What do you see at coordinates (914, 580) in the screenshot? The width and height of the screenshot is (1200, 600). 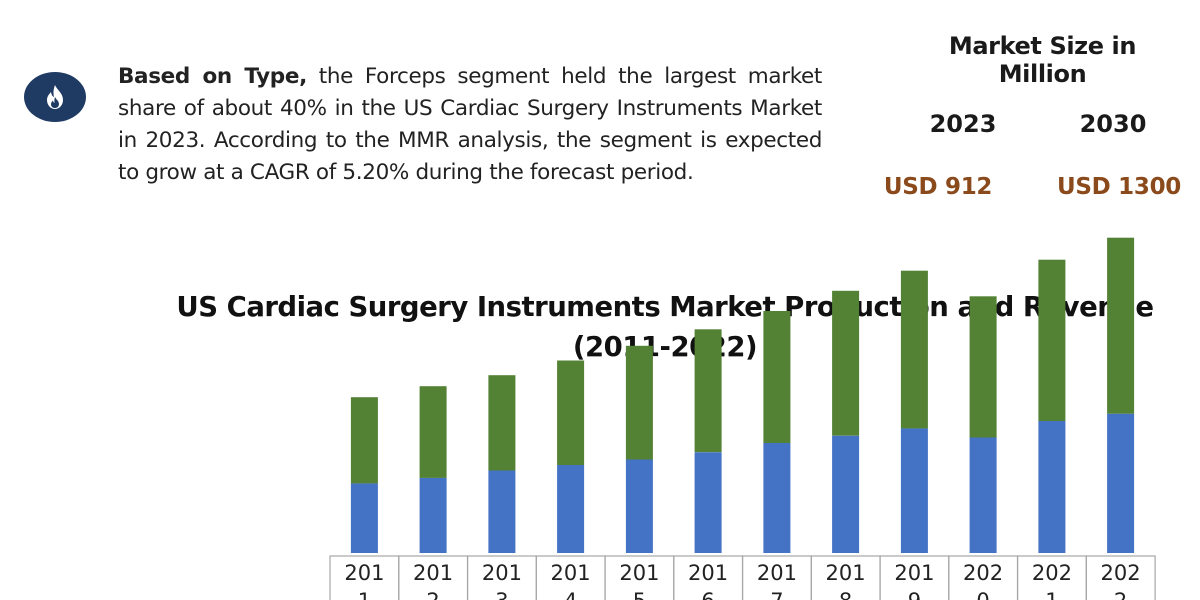 I see `category-label-2019: 2019` at bounding box center [914, 580].